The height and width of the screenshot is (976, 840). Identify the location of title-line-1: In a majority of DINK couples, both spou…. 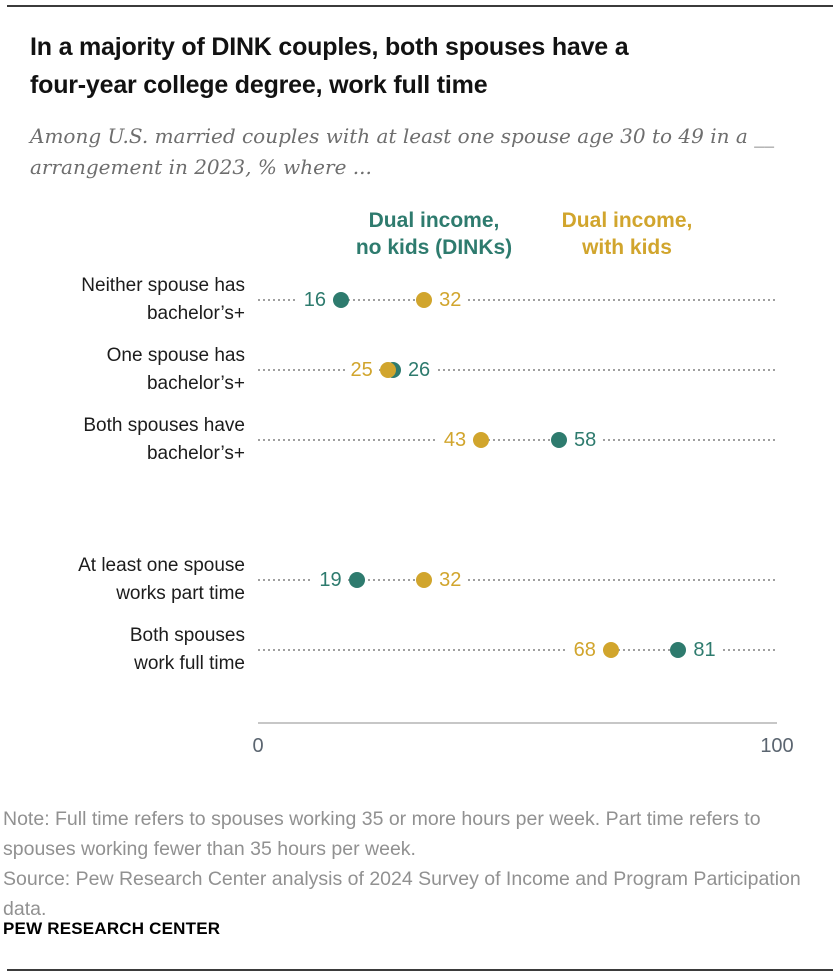
(329, 47).